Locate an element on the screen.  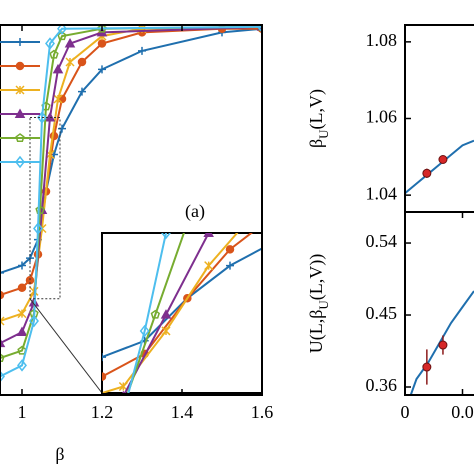
y-tick-label: 1.04 is located at coordinates (382, 193).